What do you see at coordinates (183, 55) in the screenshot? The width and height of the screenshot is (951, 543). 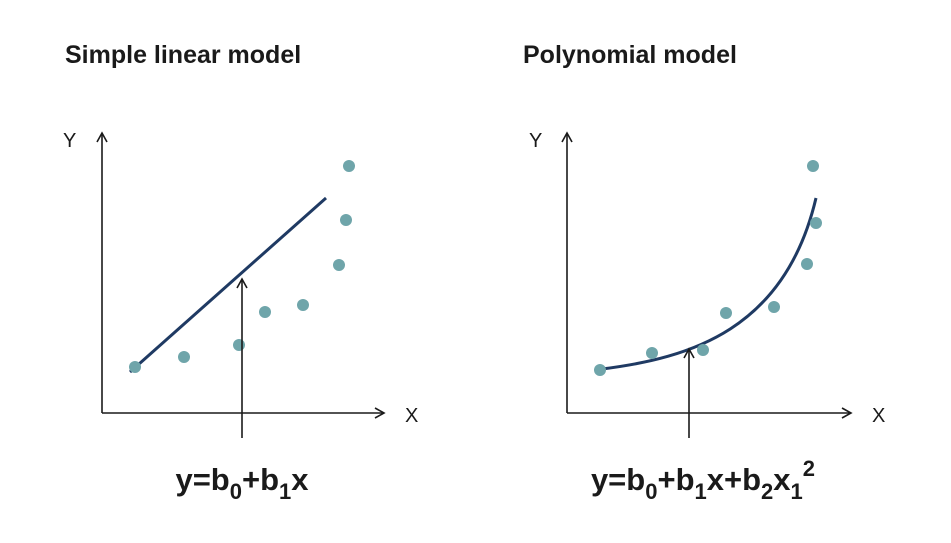 I see `panel-title: Simple linear model` at bounding box center [183, 55].